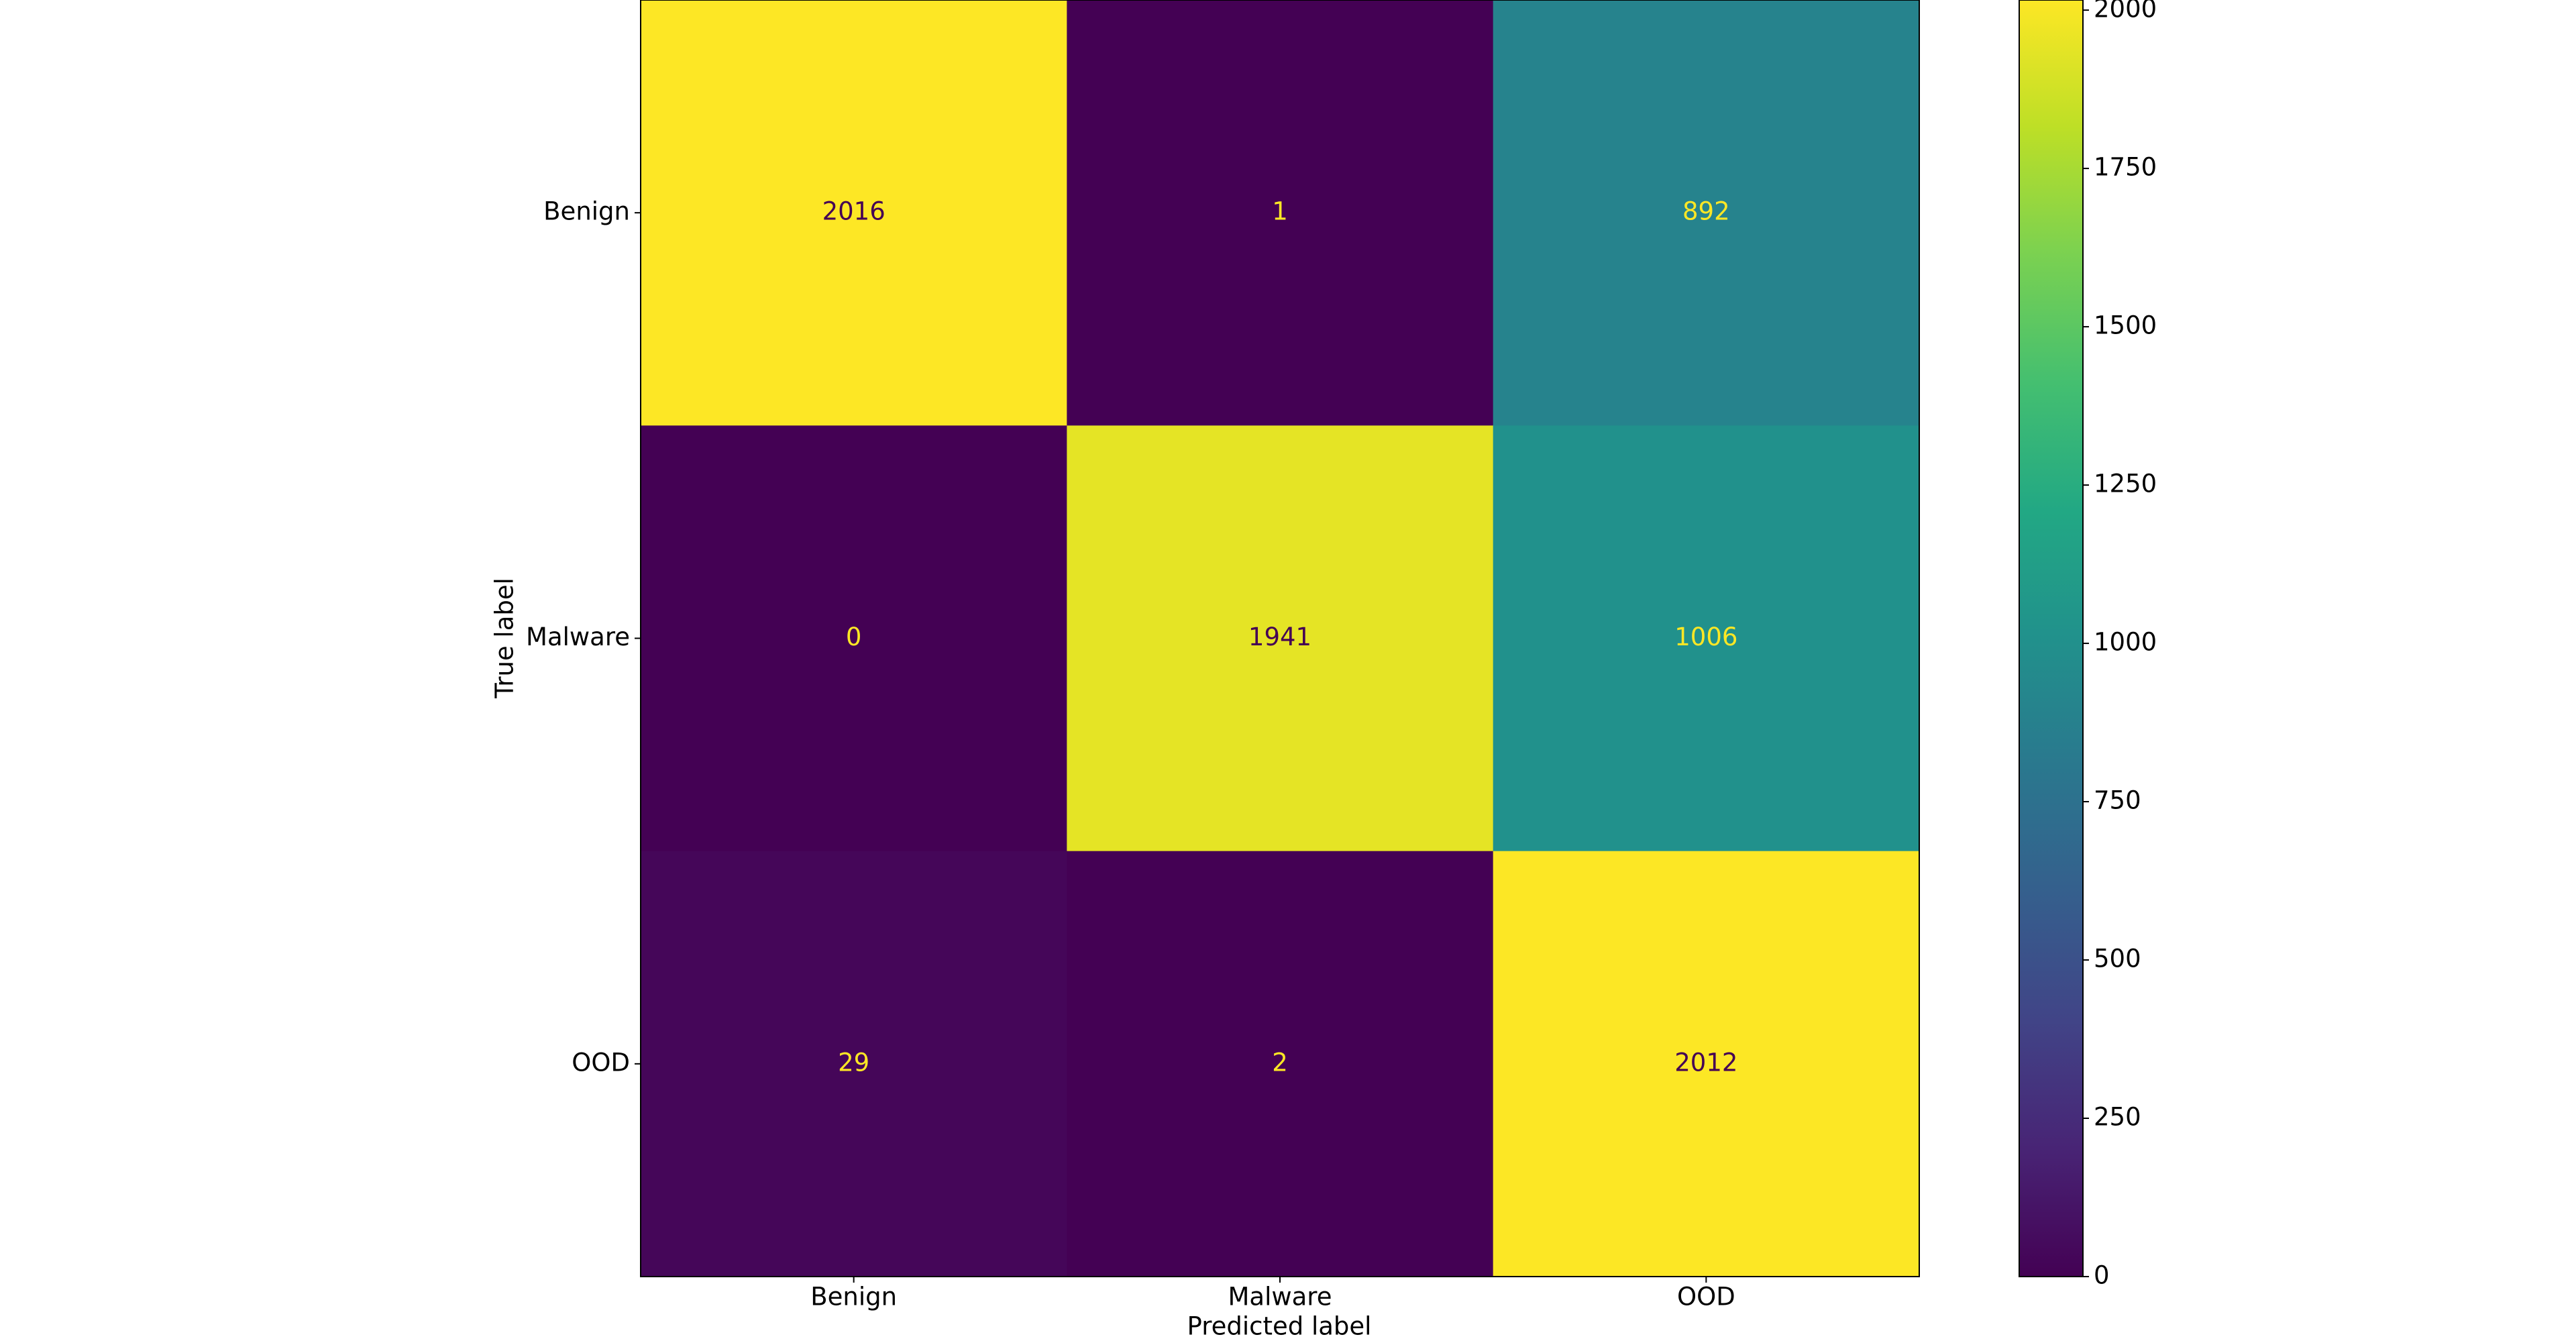  I want to click on x-tick-label: Benign, so click(853, 1297).